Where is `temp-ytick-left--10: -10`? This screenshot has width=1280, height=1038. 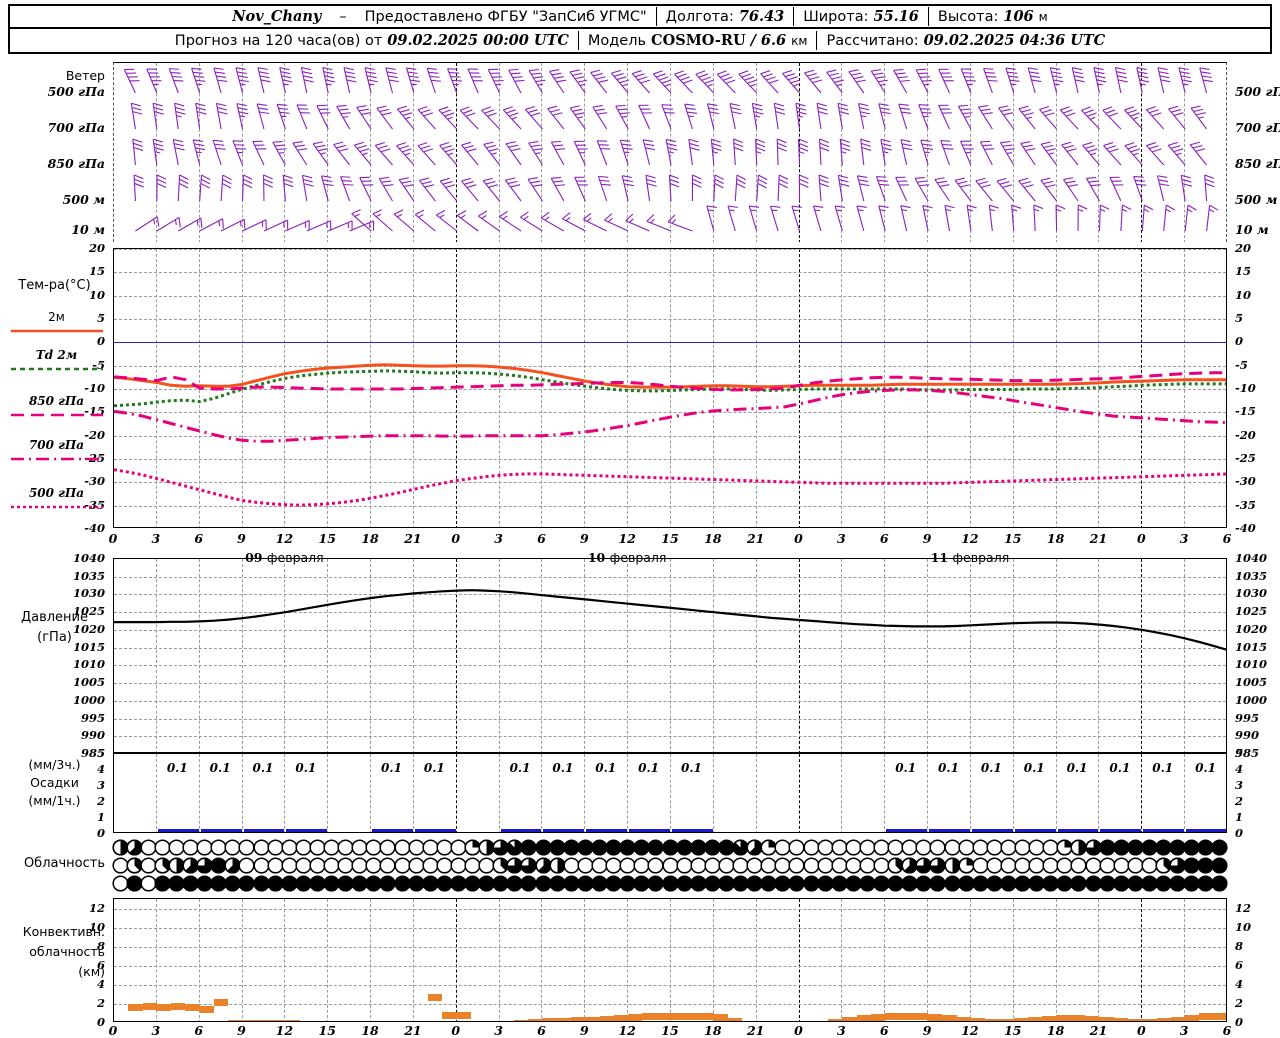 temp-ytick-left--10: -10 is located at coordinates (86, 388).